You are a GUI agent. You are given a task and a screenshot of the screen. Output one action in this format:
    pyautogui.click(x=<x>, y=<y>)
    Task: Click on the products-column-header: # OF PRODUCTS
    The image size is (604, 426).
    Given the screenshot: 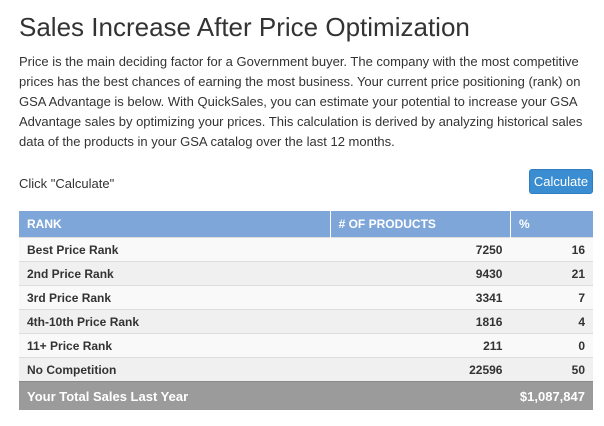 What is the action you would take?
    pyautogui.click(x=420, y=224)
    